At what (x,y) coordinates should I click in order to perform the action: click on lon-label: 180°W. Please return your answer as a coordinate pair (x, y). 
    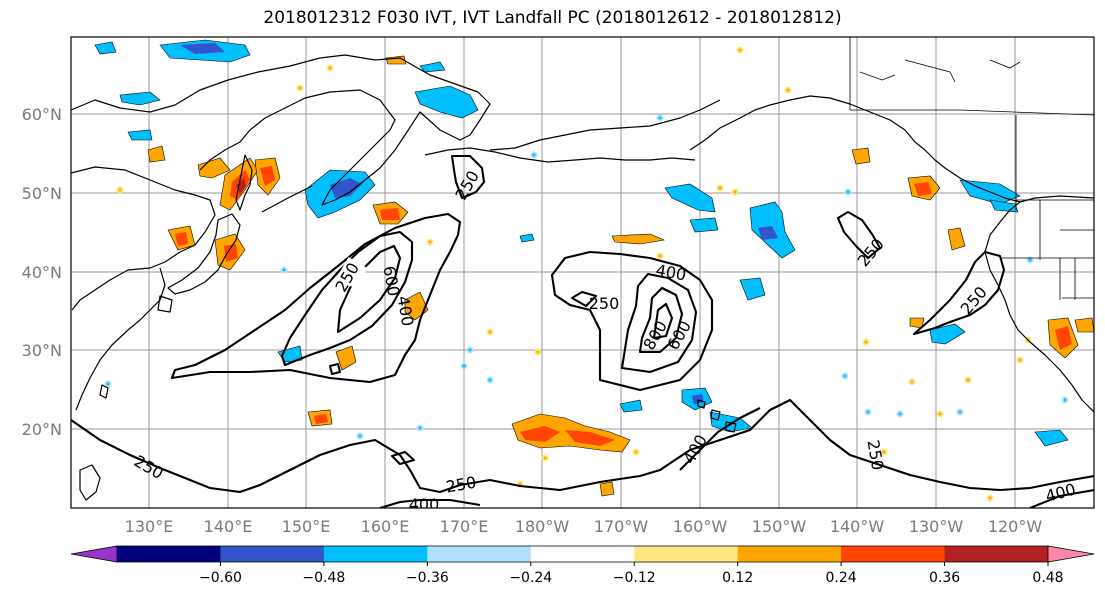
    Looking at the image, I should click on (542, 526).